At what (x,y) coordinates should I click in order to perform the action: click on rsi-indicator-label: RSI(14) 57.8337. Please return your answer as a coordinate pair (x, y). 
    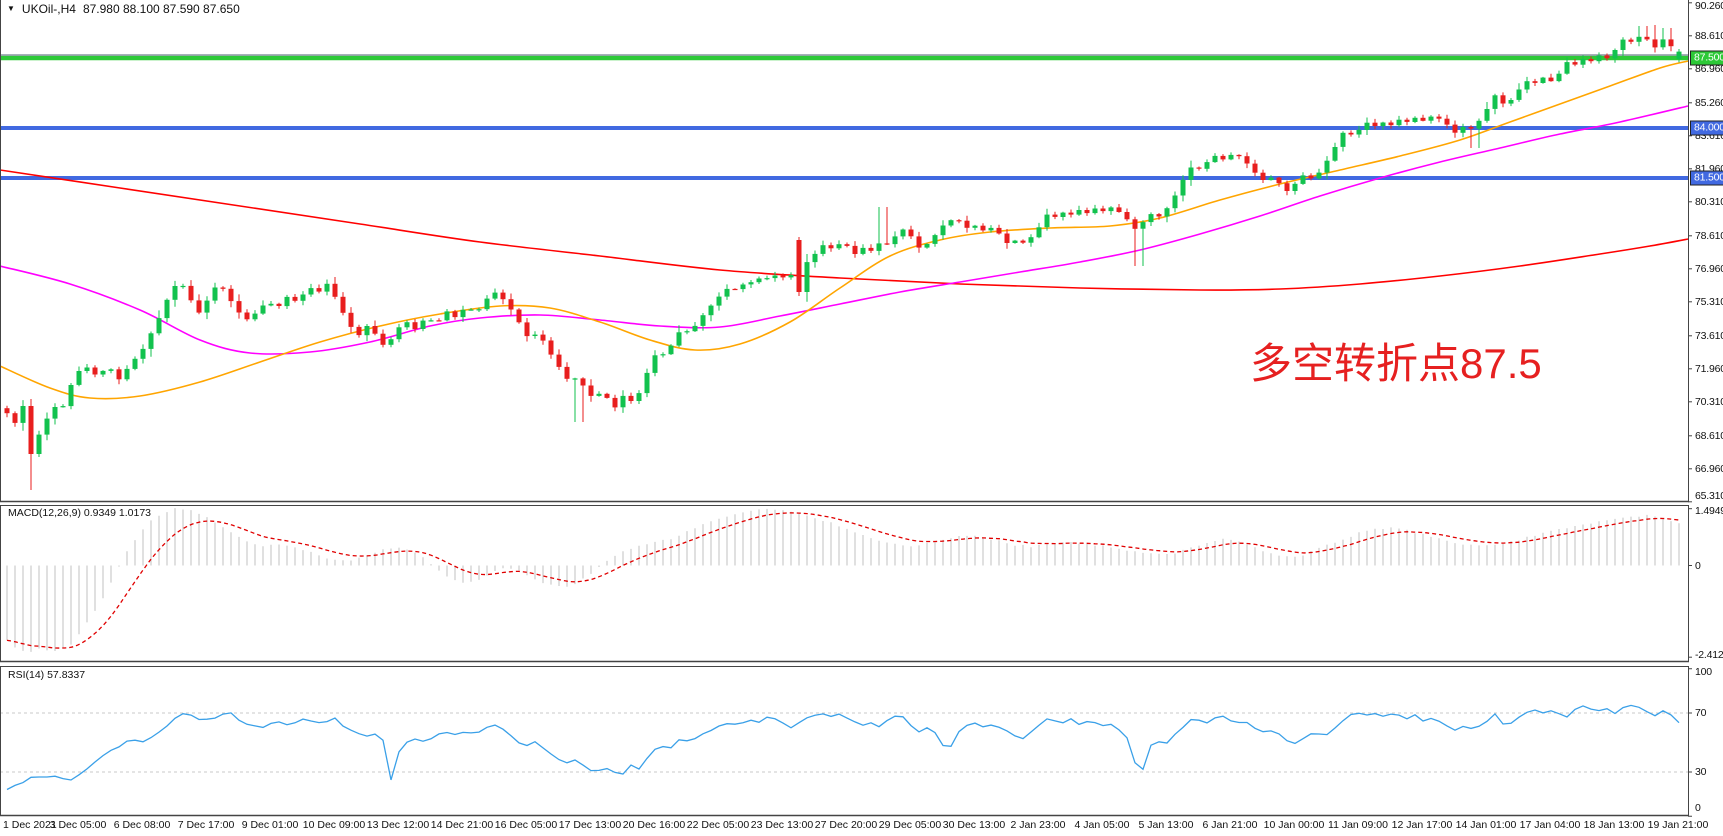
    Looking at the image, I should click on (47, 675).